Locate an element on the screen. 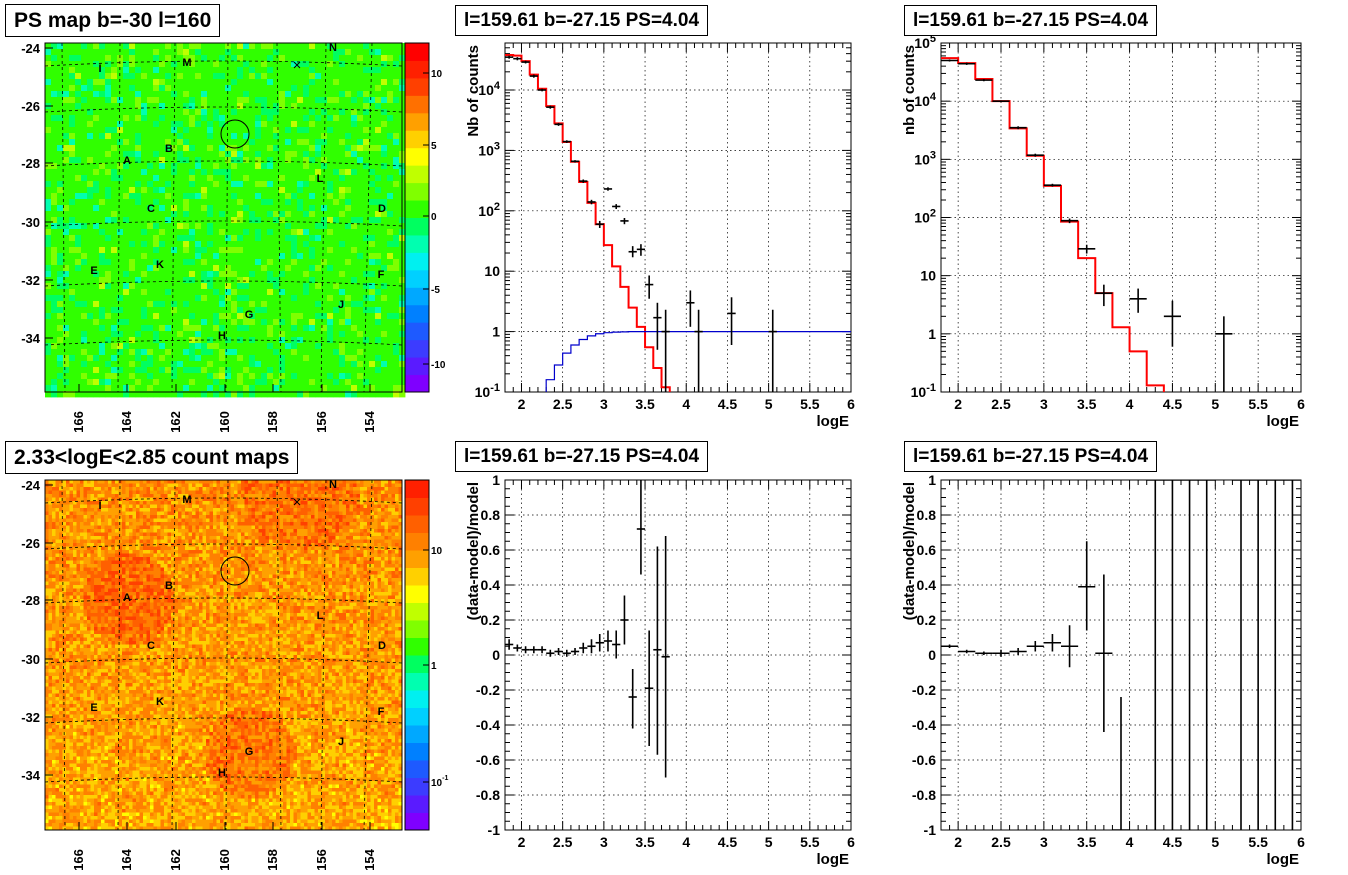 The height and width of the screenshot is (875, 1348). x-tick-label: 3.5 is located at coordinates (645, 842).